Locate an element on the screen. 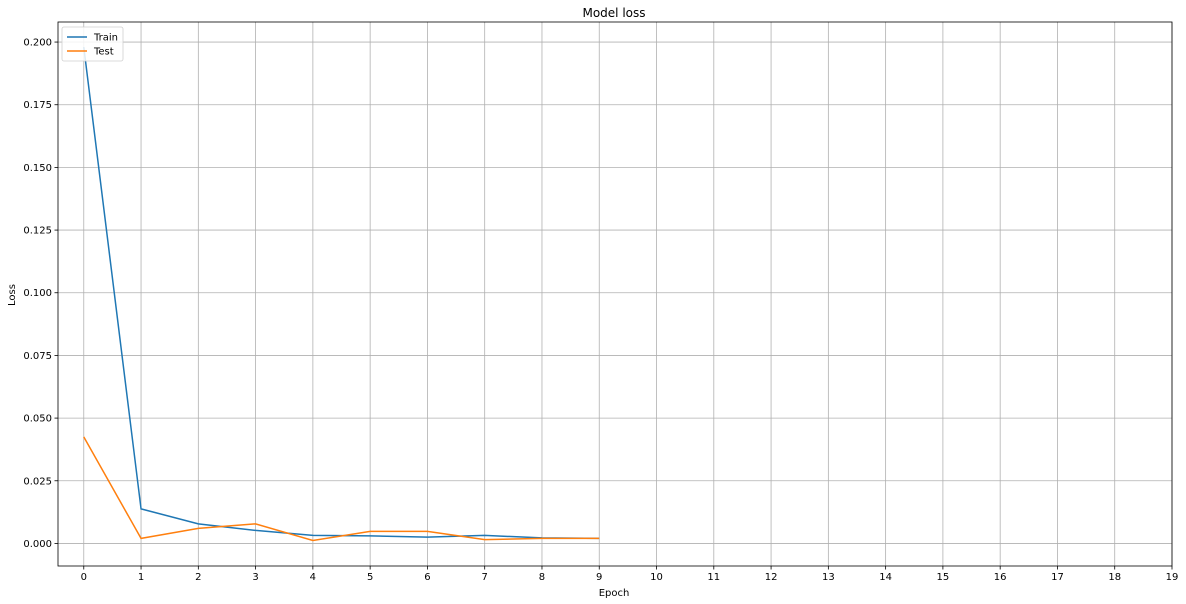 Image resolution: width=1186 pixels, height=604 pixels. x-tick-label: 14 is located at coordinates (885, 577).